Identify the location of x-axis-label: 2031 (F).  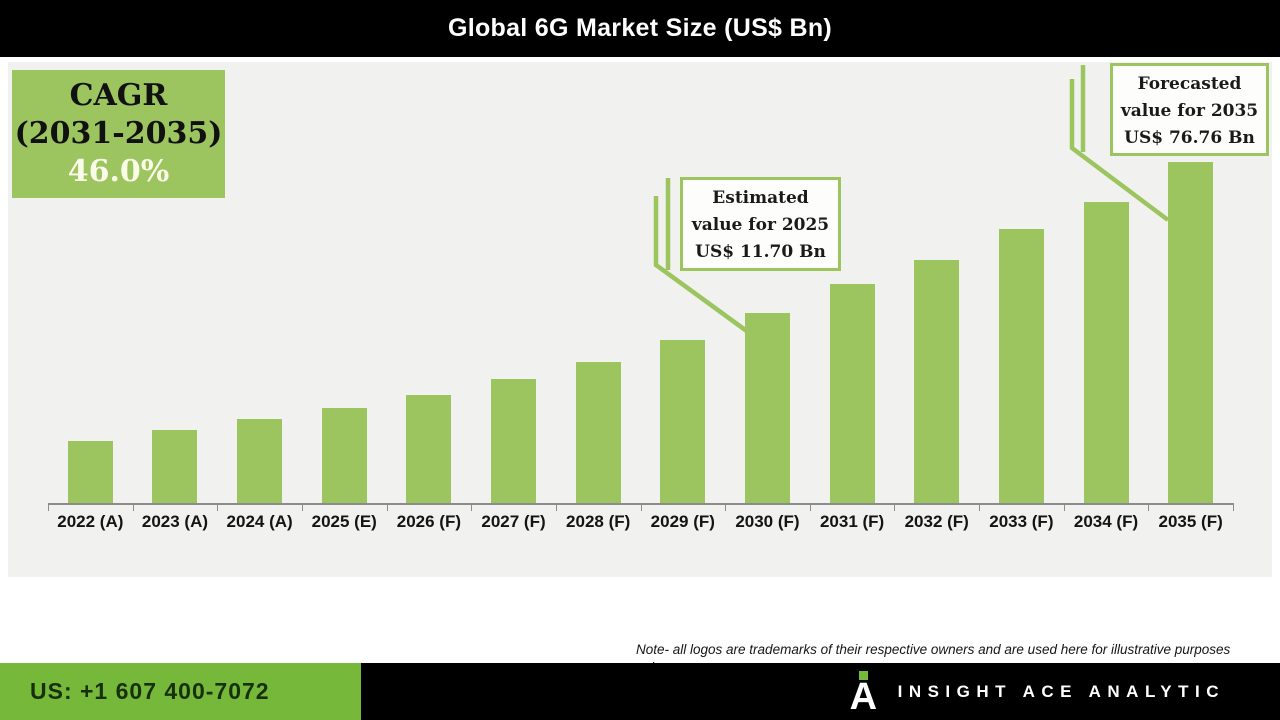
(852, 521).